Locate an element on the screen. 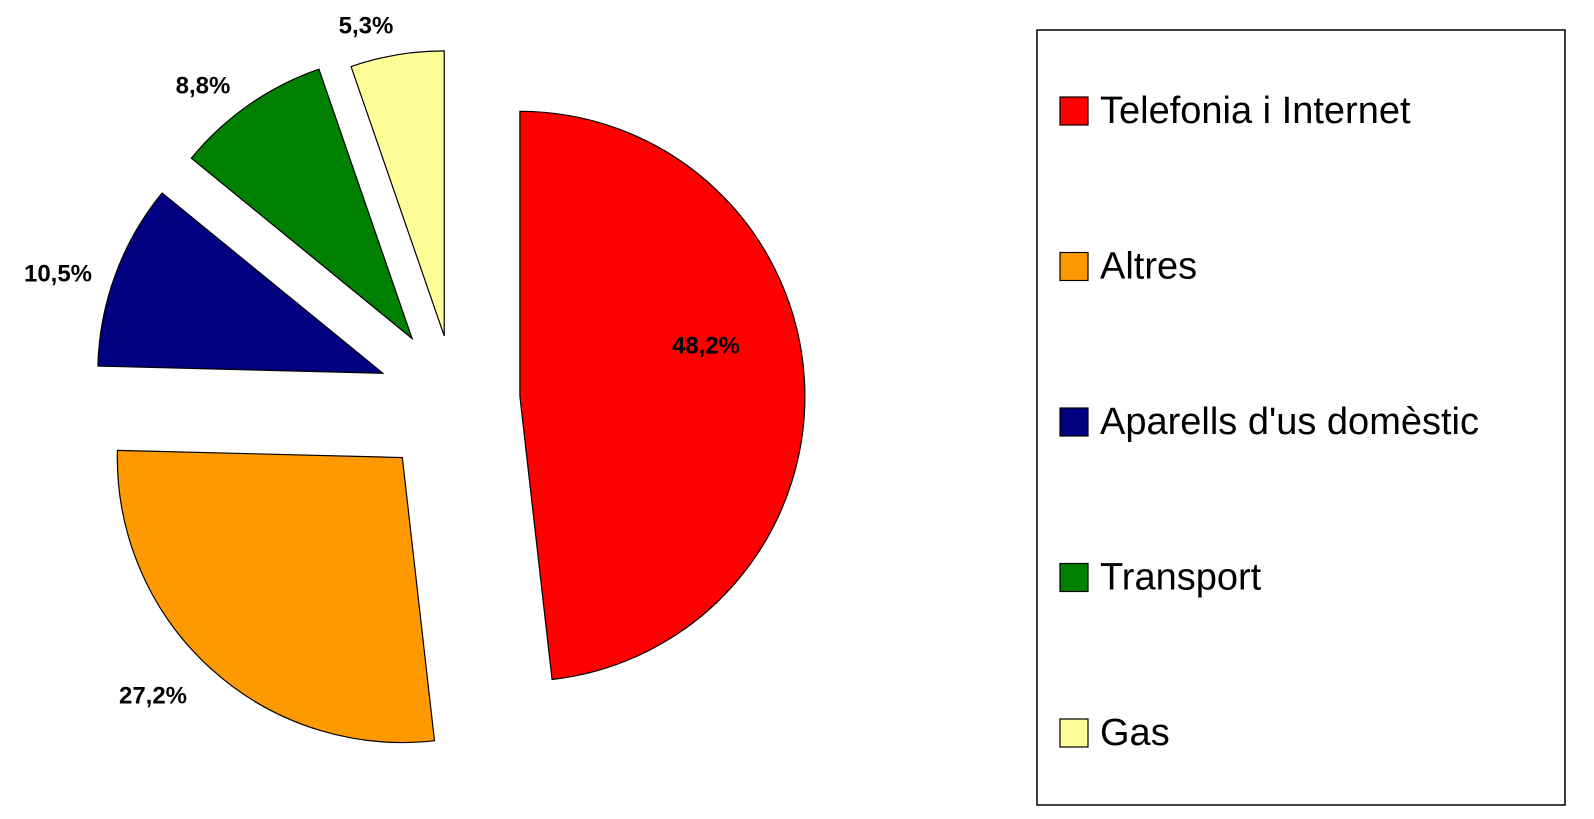 The image size is (1594, 819). data-label: 48,2% is located at coordinates (706, 345).